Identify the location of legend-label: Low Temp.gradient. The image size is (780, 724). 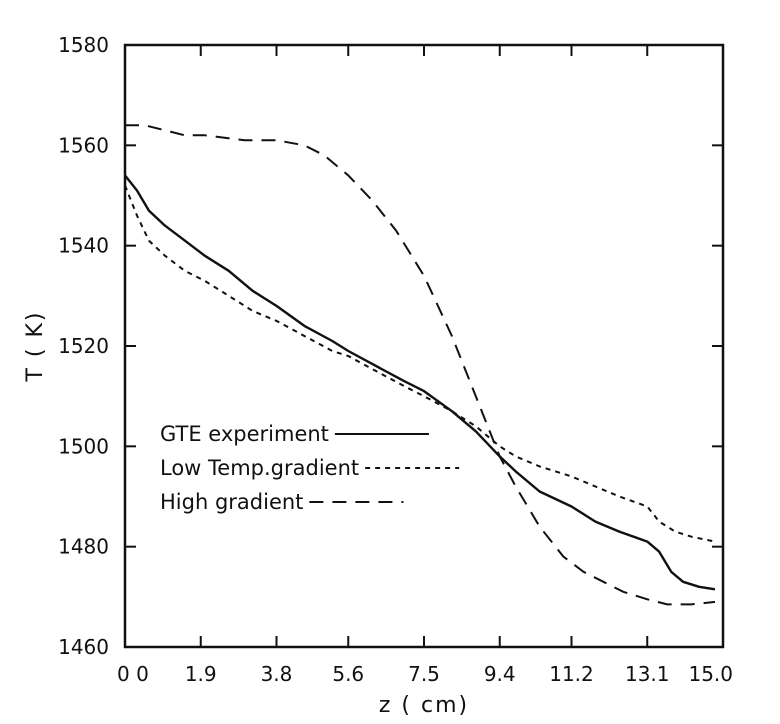
(259, 468).